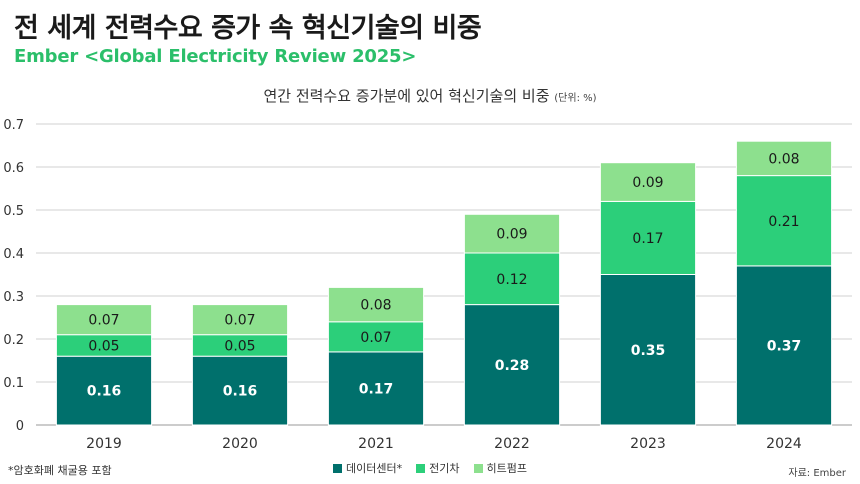  What do you see at coordinates (13, 297) in the screenshot?
I see `y-tick-label: 0.3` at bounding box center [13, 297].